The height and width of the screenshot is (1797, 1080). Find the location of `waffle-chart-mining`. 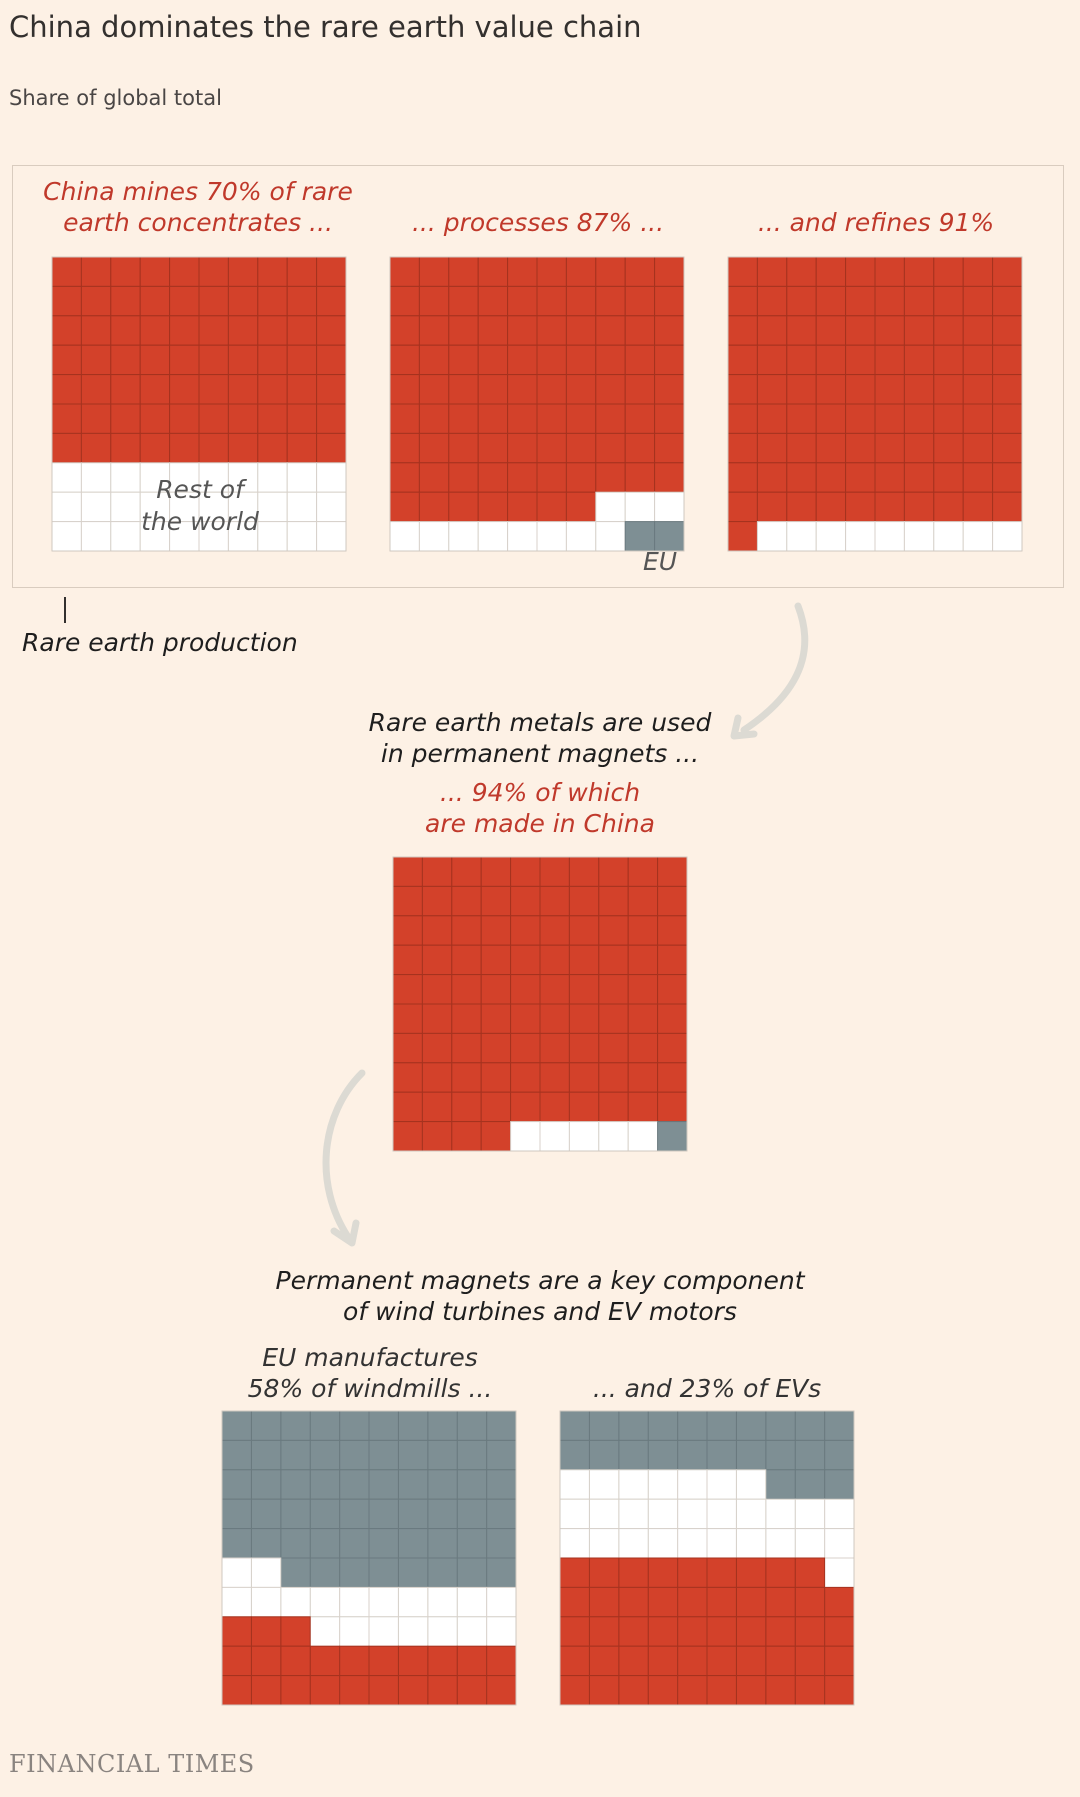

waffle-chart-mining is located at coordinates (199, 404).